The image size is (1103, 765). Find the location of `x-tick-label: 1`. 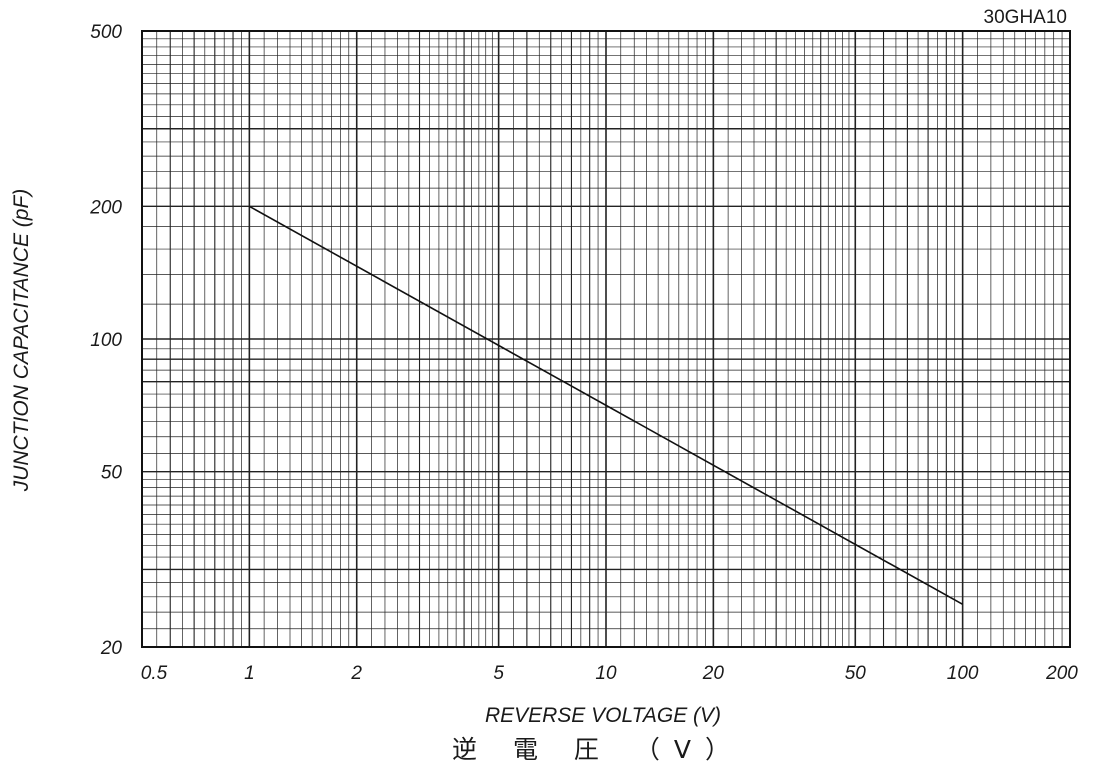

x-tick-label: 1 is located at coordinates (249, 673).